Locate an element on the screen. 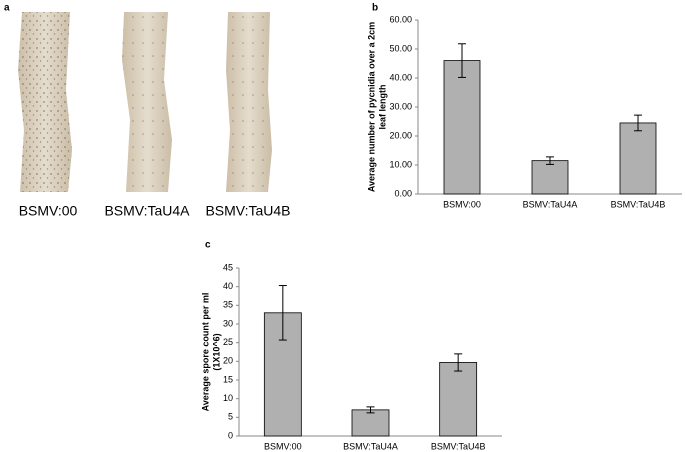 The height and width of the screenshot is (452, 685). y-tick-label: 35 is located at coordinates (228, 305).